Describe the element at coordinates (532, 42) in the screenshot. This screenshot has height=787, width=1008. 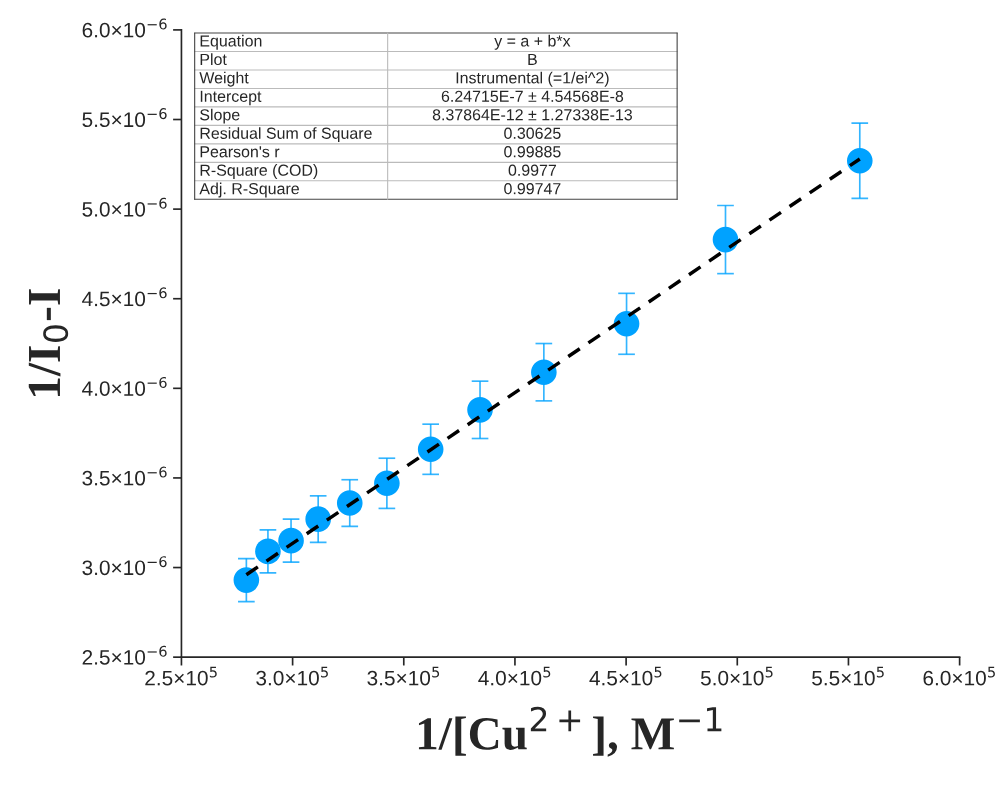
I see `annotation: y = a + b*x` at that location.